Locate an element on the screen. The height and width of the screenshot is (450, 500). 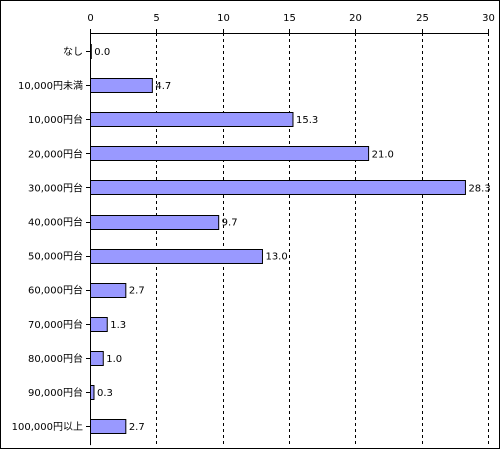
x-tick-label: 0 is located at coordinates (90, 18).